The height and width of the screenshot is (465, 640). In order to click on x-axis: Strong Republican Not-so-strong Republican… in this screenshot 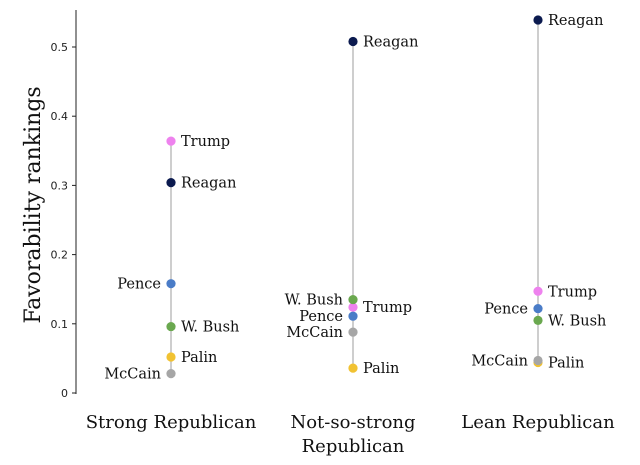, I will do `click(350, 434)`.